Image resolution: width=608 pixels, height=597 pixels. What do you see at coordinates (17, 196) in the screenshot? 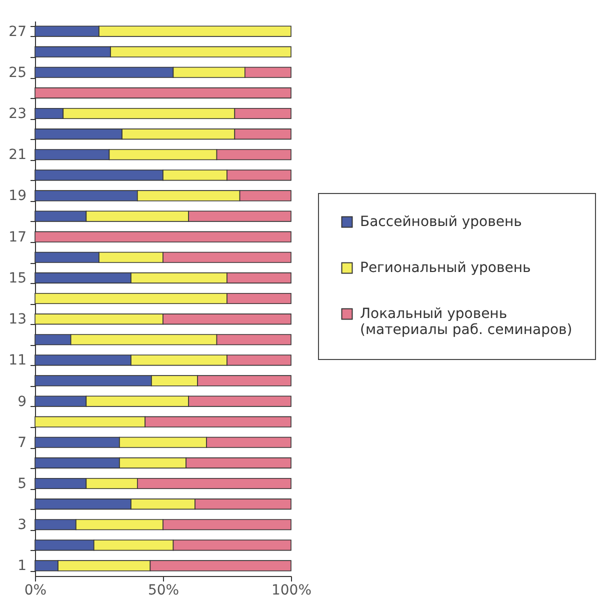
I see `y-tick-label: 19` at bounding box center [17, 196].